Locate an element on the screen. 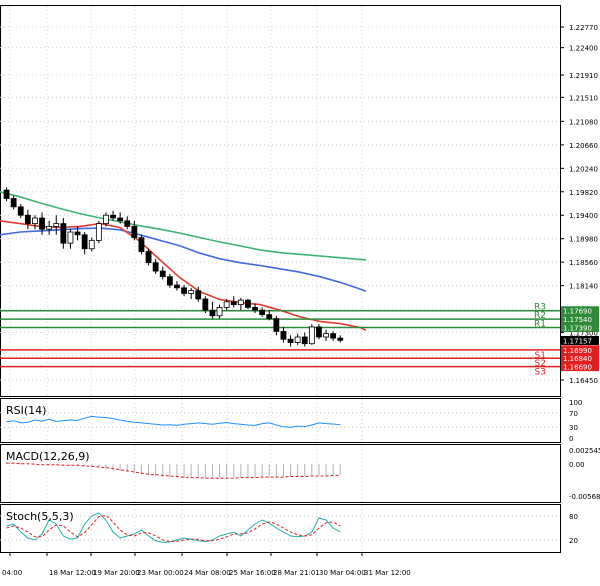 This screenshot has width=600, height=586. level-label-s1: S1 is located at coordinates (540, 356).